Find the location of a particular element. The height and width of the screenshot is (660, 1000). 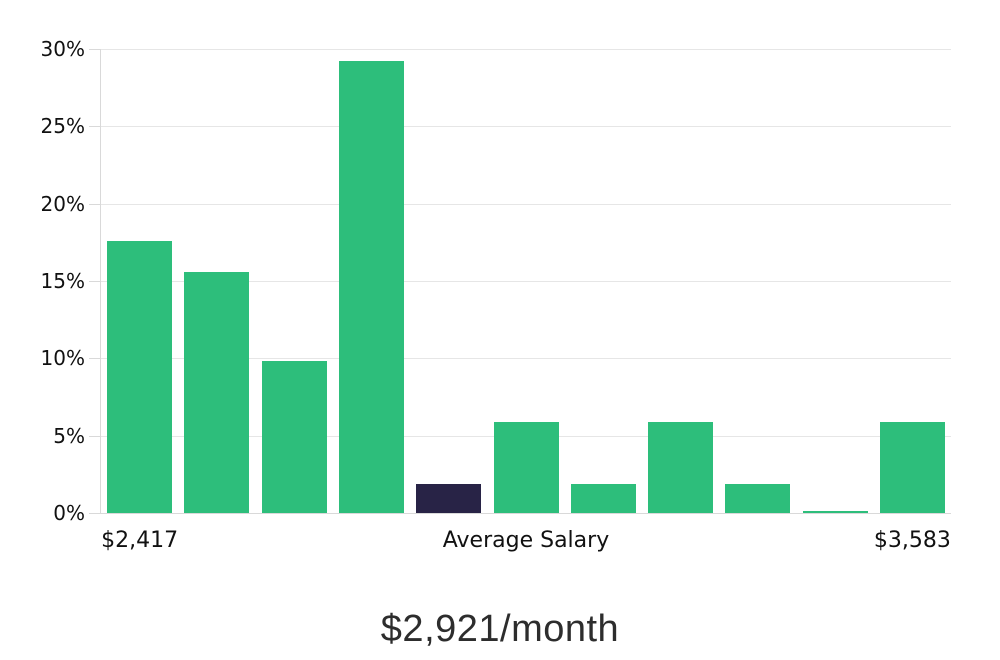

gridline-30pct is located at coordinates (526, 49).